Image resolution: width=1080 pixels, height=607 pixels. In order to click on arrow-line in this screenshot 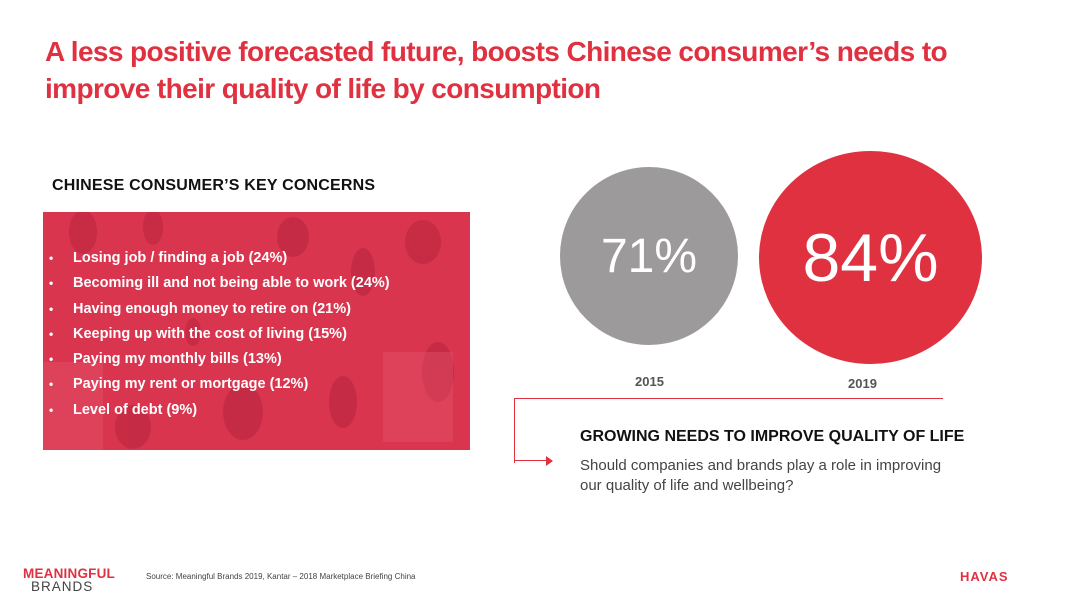, I will do `click(532, 460)`.